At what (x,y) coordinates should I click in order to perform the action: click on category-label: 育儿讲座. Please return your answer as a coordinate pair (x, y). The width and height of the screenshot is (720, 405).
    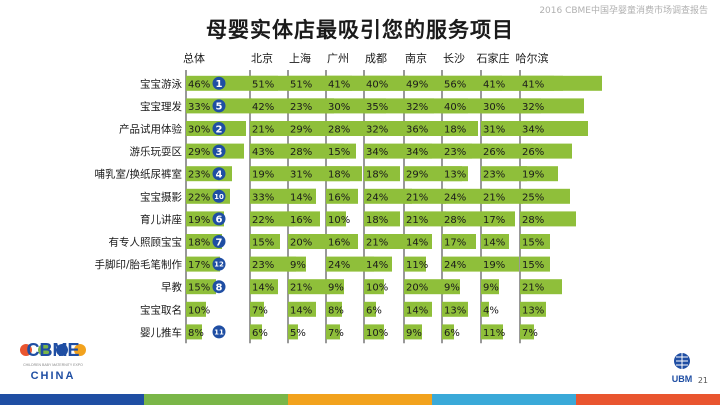
    Looking at the image, I should click on (161, 219).